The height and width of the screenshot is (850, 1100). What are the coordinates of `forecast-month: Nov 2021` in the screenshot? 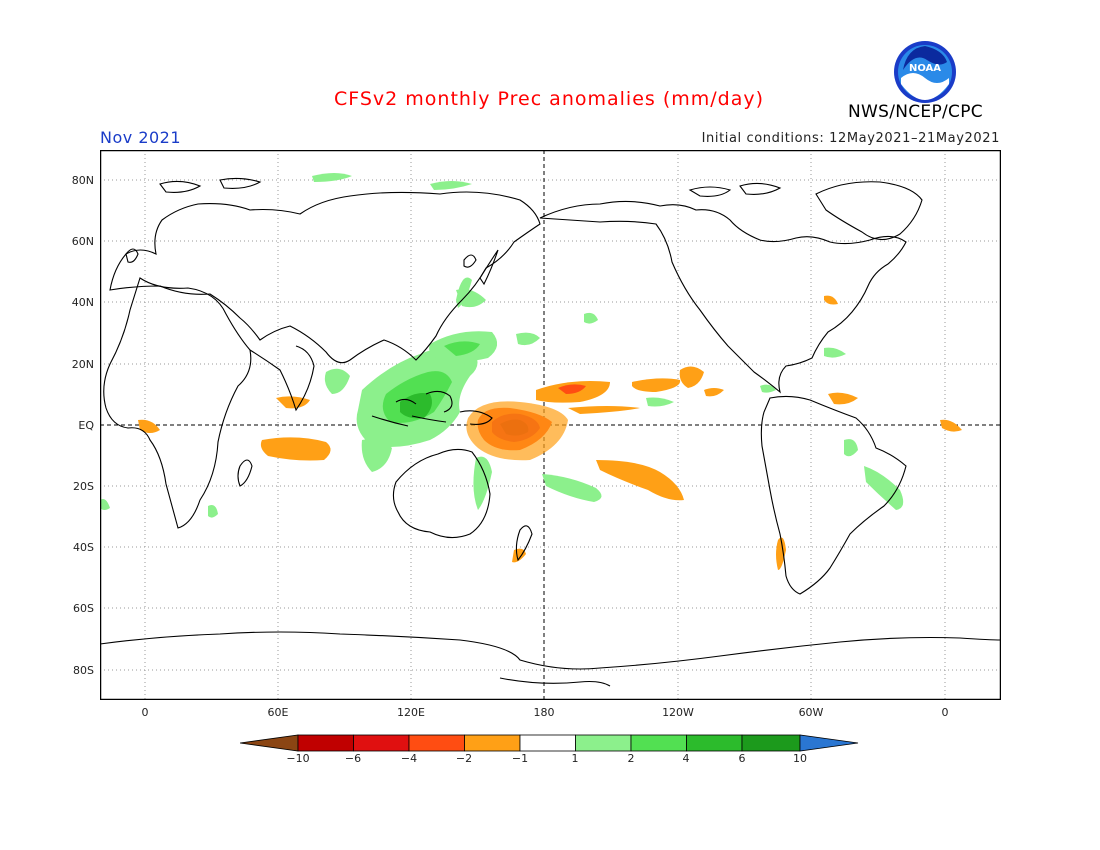 It's located at (141, 137).